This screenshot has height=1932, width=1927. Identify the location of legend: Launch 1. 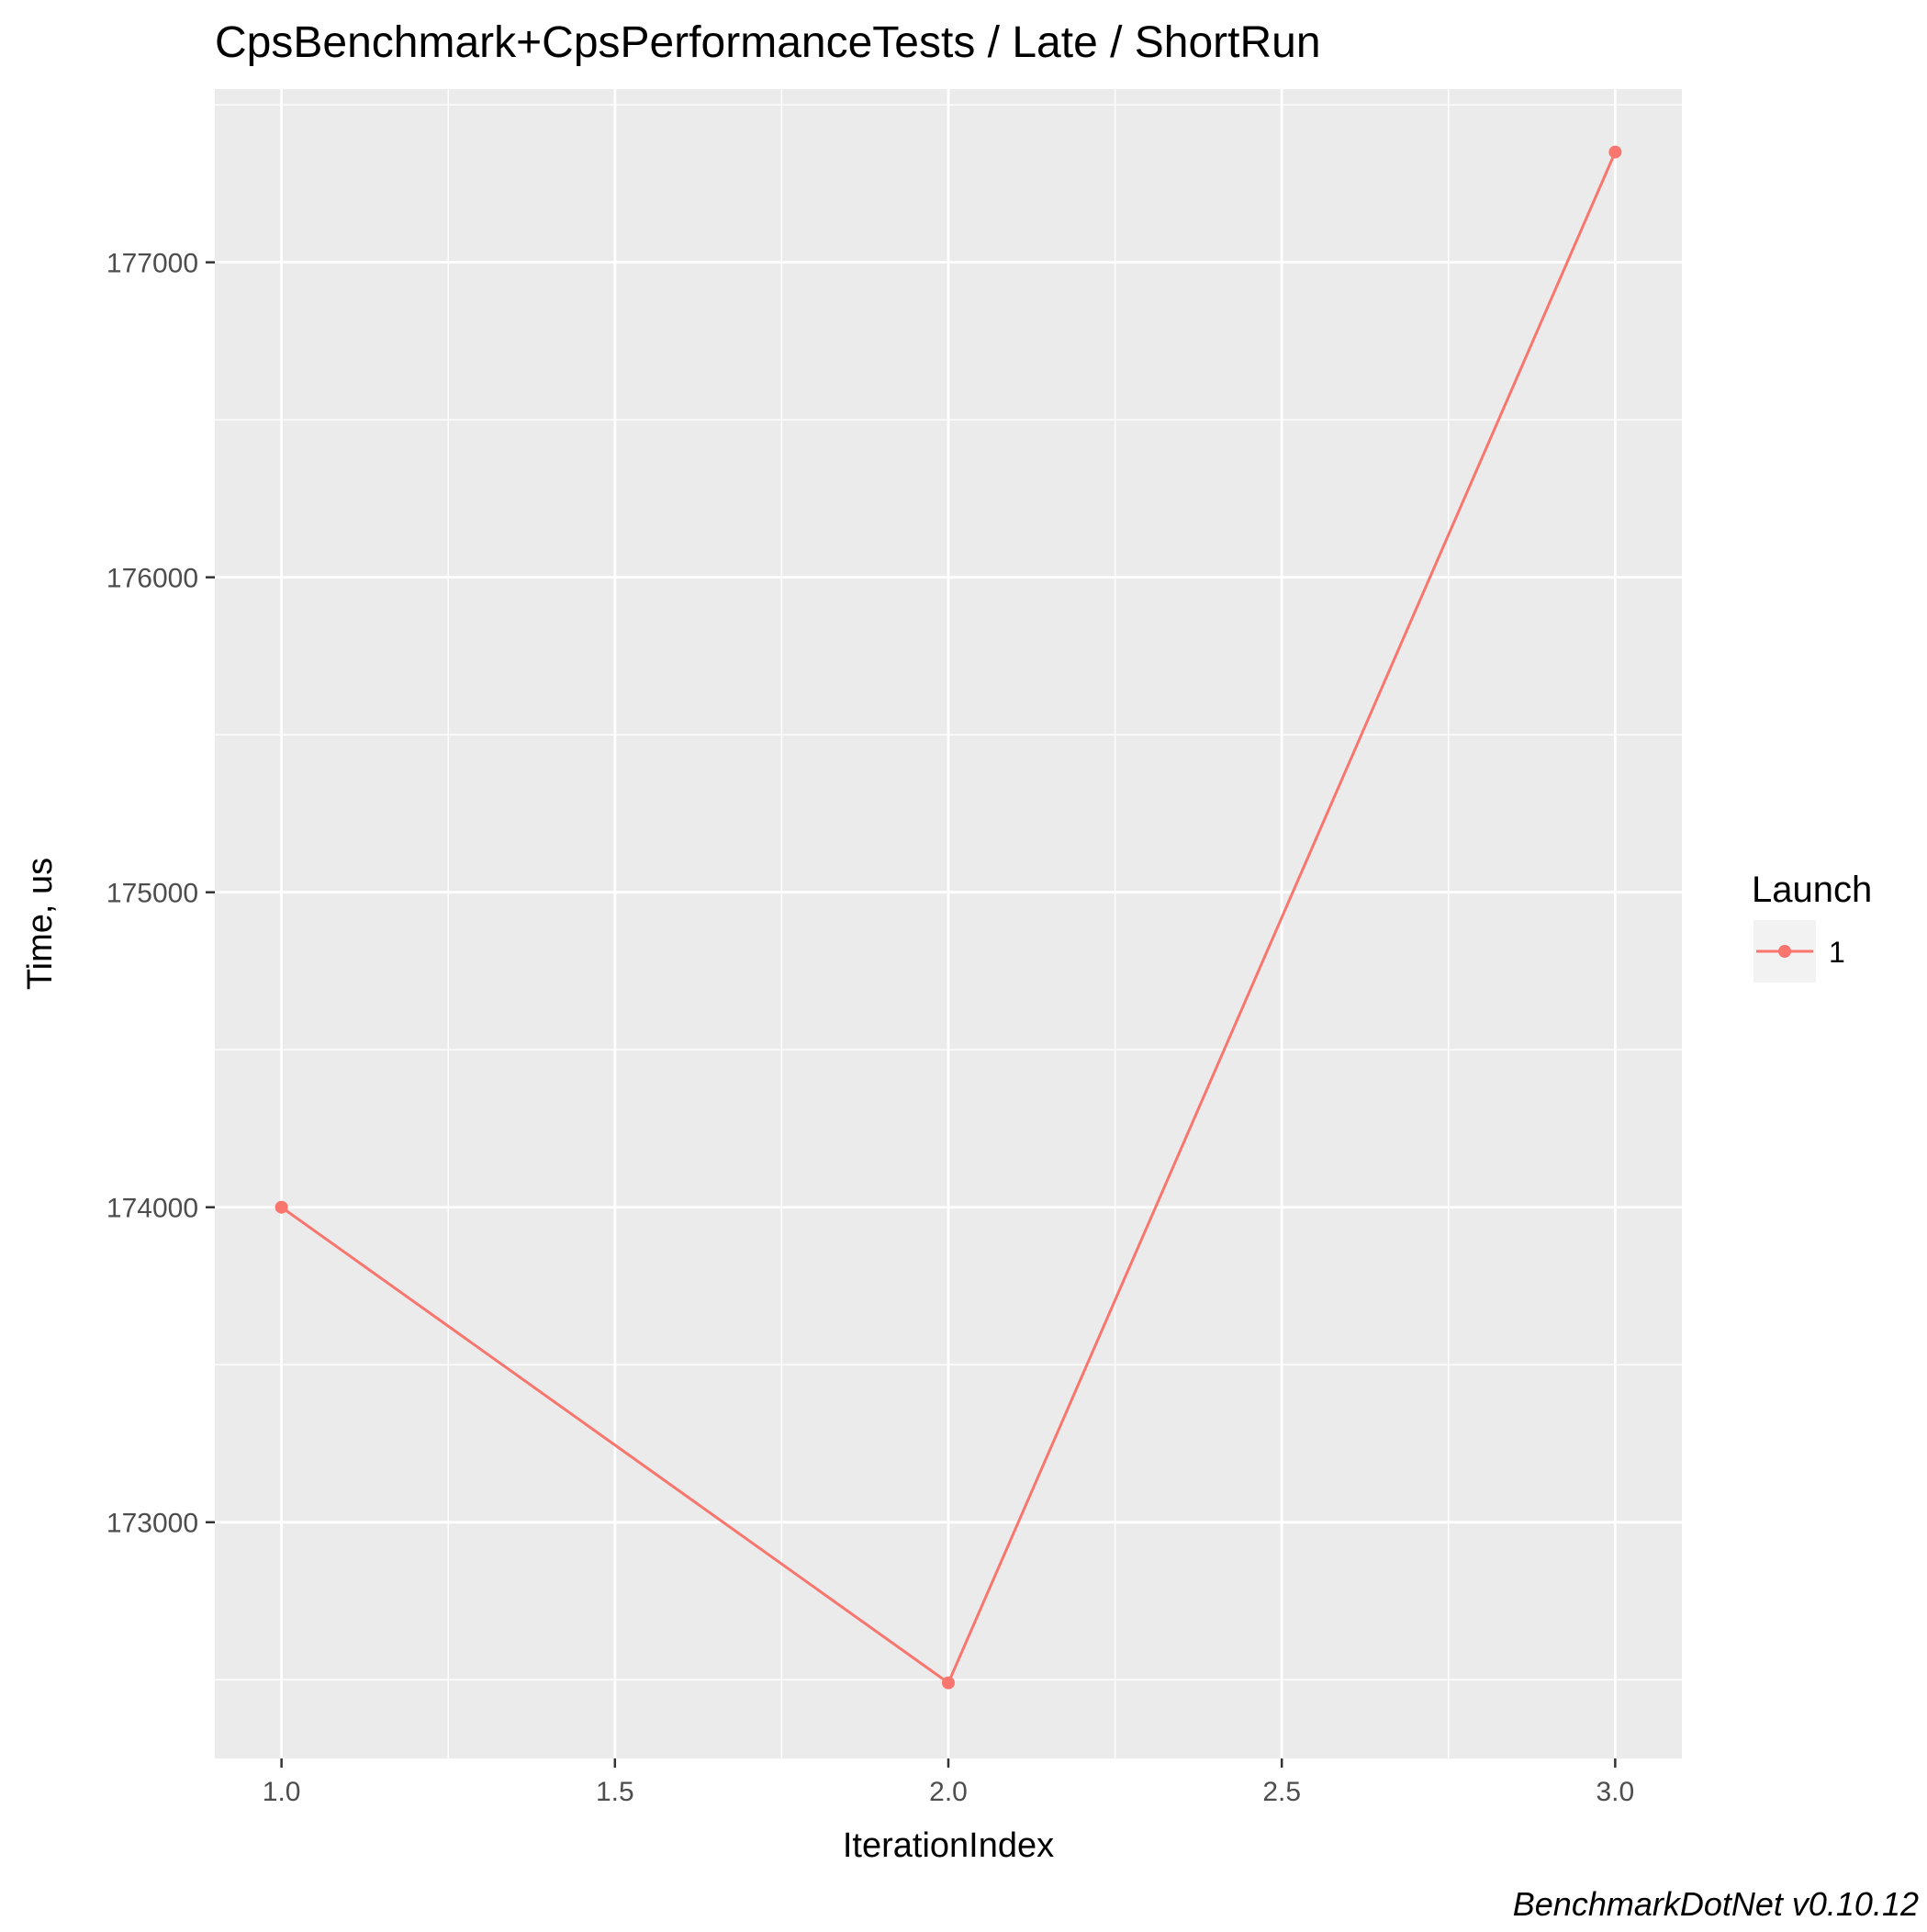
(1812, 926).